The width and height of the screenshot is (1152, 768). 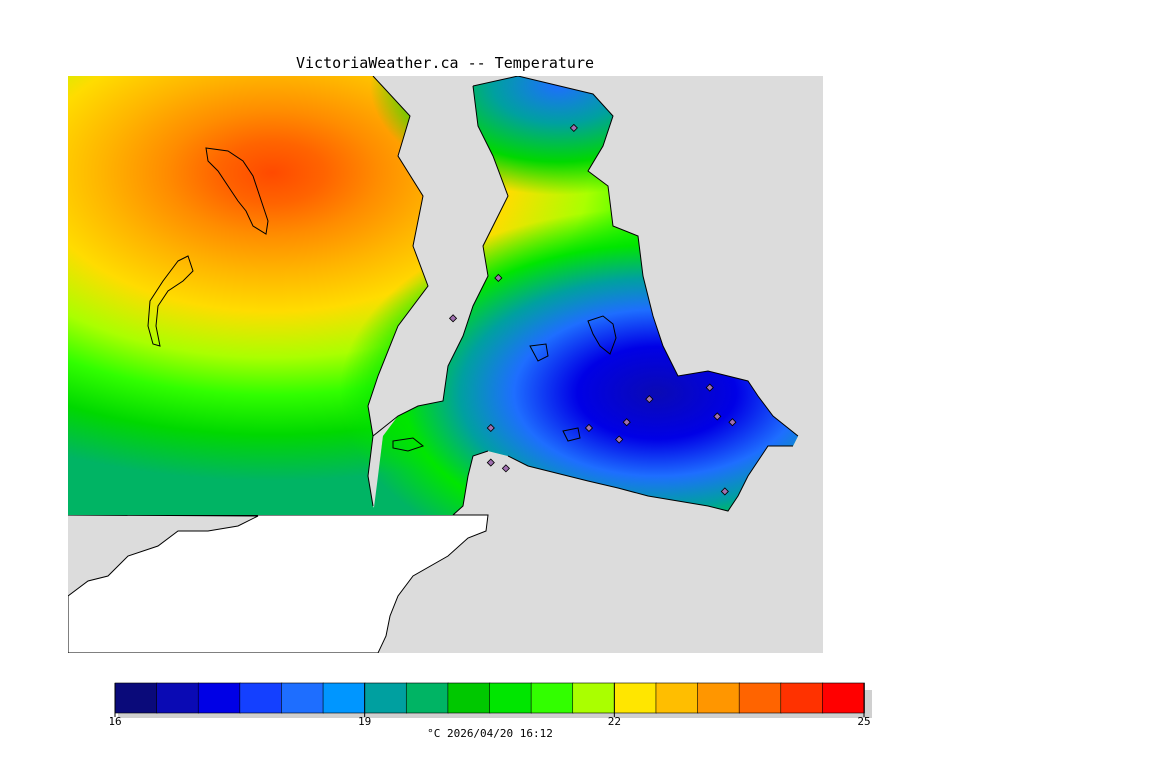 What do you see at coordinates (614, 721) in the screenshot?
I see `colorbar-tick-label: 22` at bounding box center [614, 721].